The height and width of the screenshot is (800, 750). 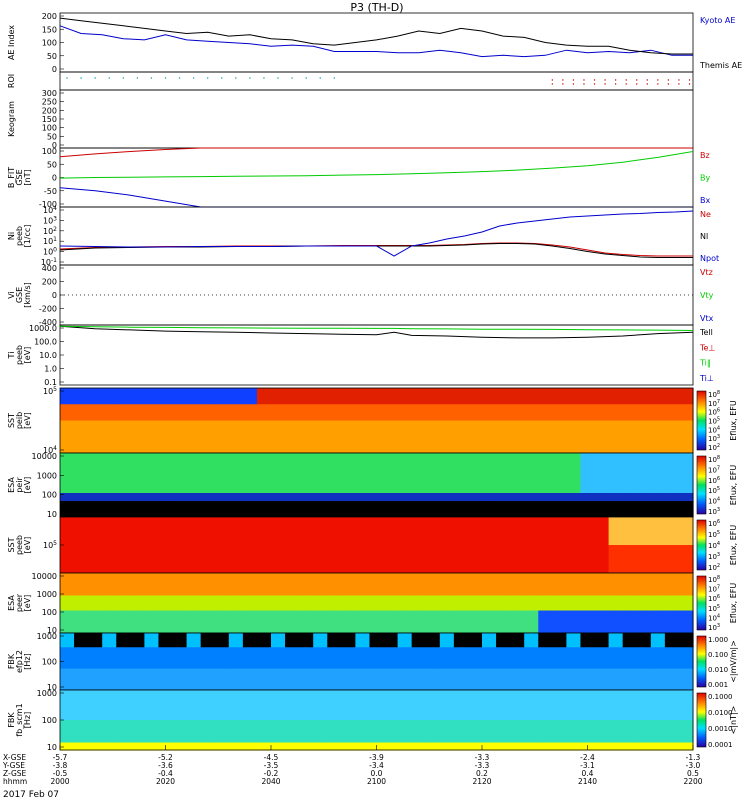 I want to click on colorbar-label: <|mV/m|>, so click(x=733, y=661).